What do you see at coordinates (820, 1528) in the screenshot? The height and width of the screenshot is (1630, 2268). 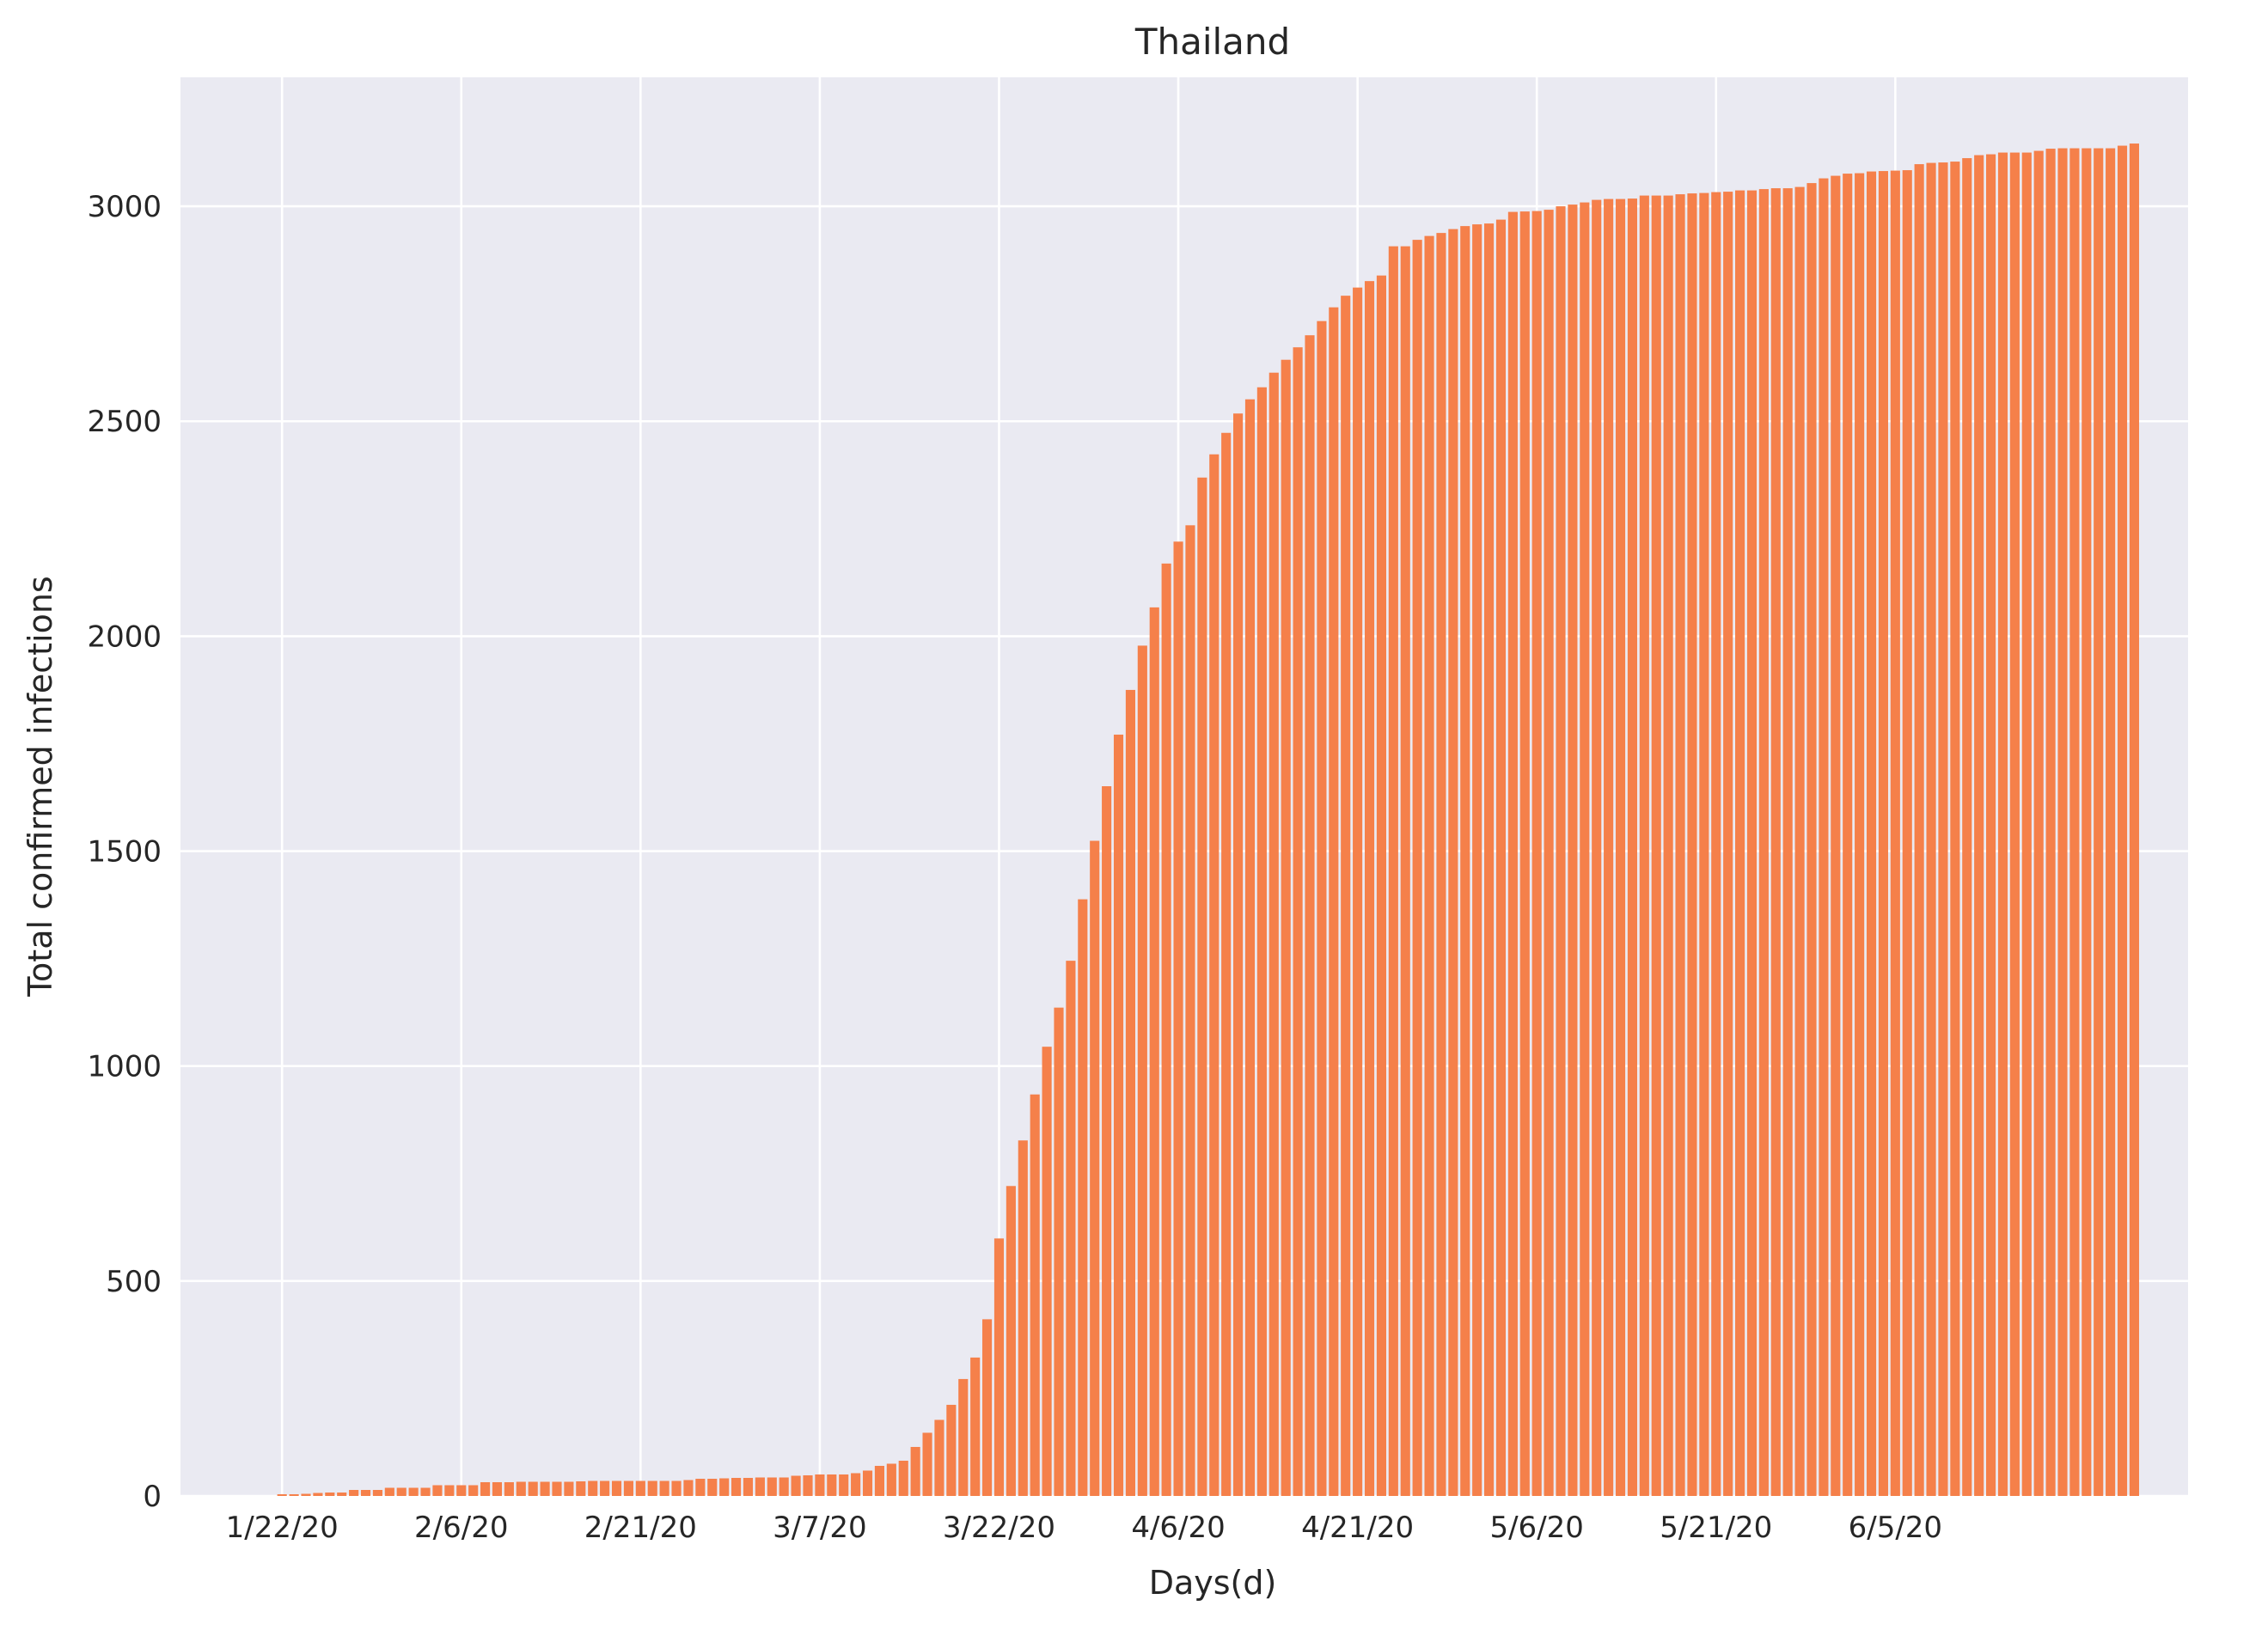 I see `x-tick-label: 3/7/20` at bounding box center [820, 1528].